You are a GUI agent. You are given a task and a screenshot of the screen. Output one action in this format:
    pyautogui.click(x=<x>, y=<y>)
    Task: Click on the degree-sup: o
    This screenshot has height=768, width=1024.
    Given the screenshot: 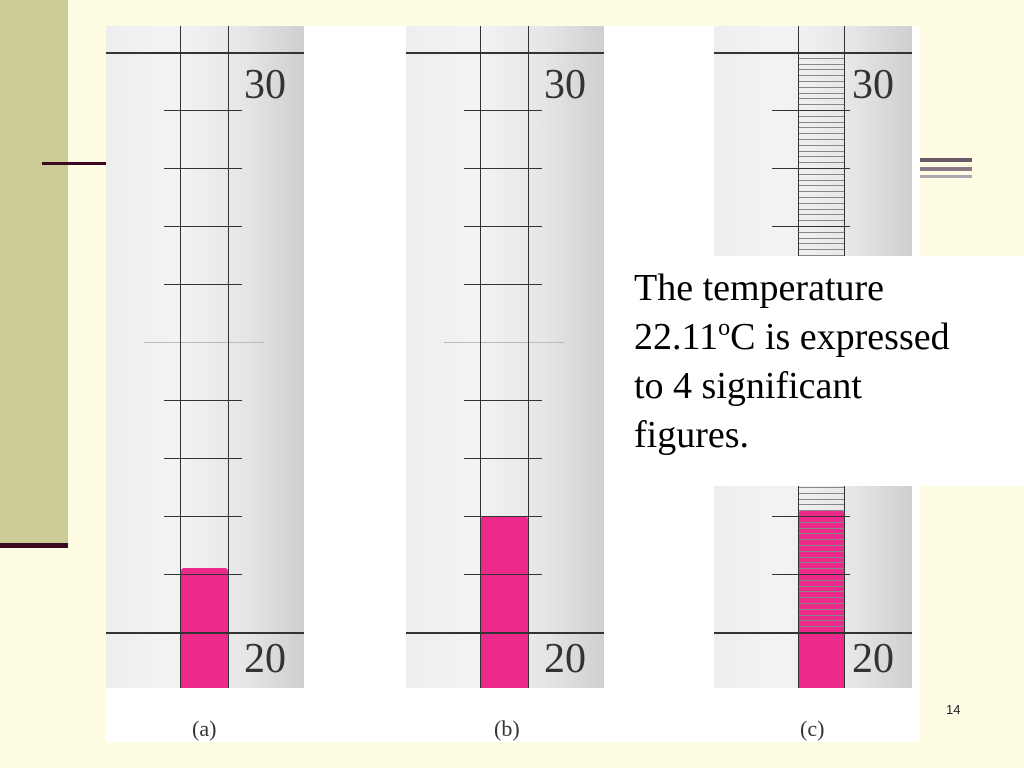 What is the action you would take?
    pyautogui.click(x=724, y=328)
    